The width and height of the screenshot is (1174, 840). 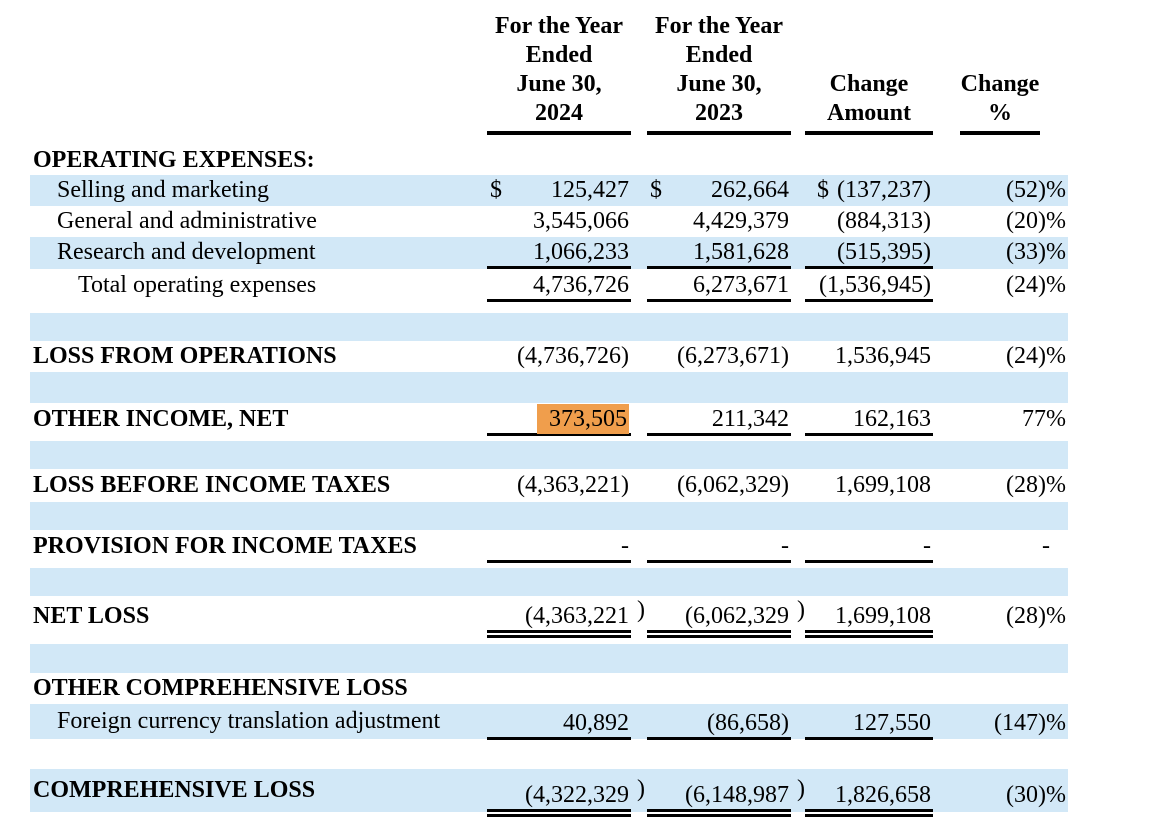 What do you see at coordinates (1014, 548) in the screenshot?
I see `percent-cell: -` at bounding box center [1014, 548].